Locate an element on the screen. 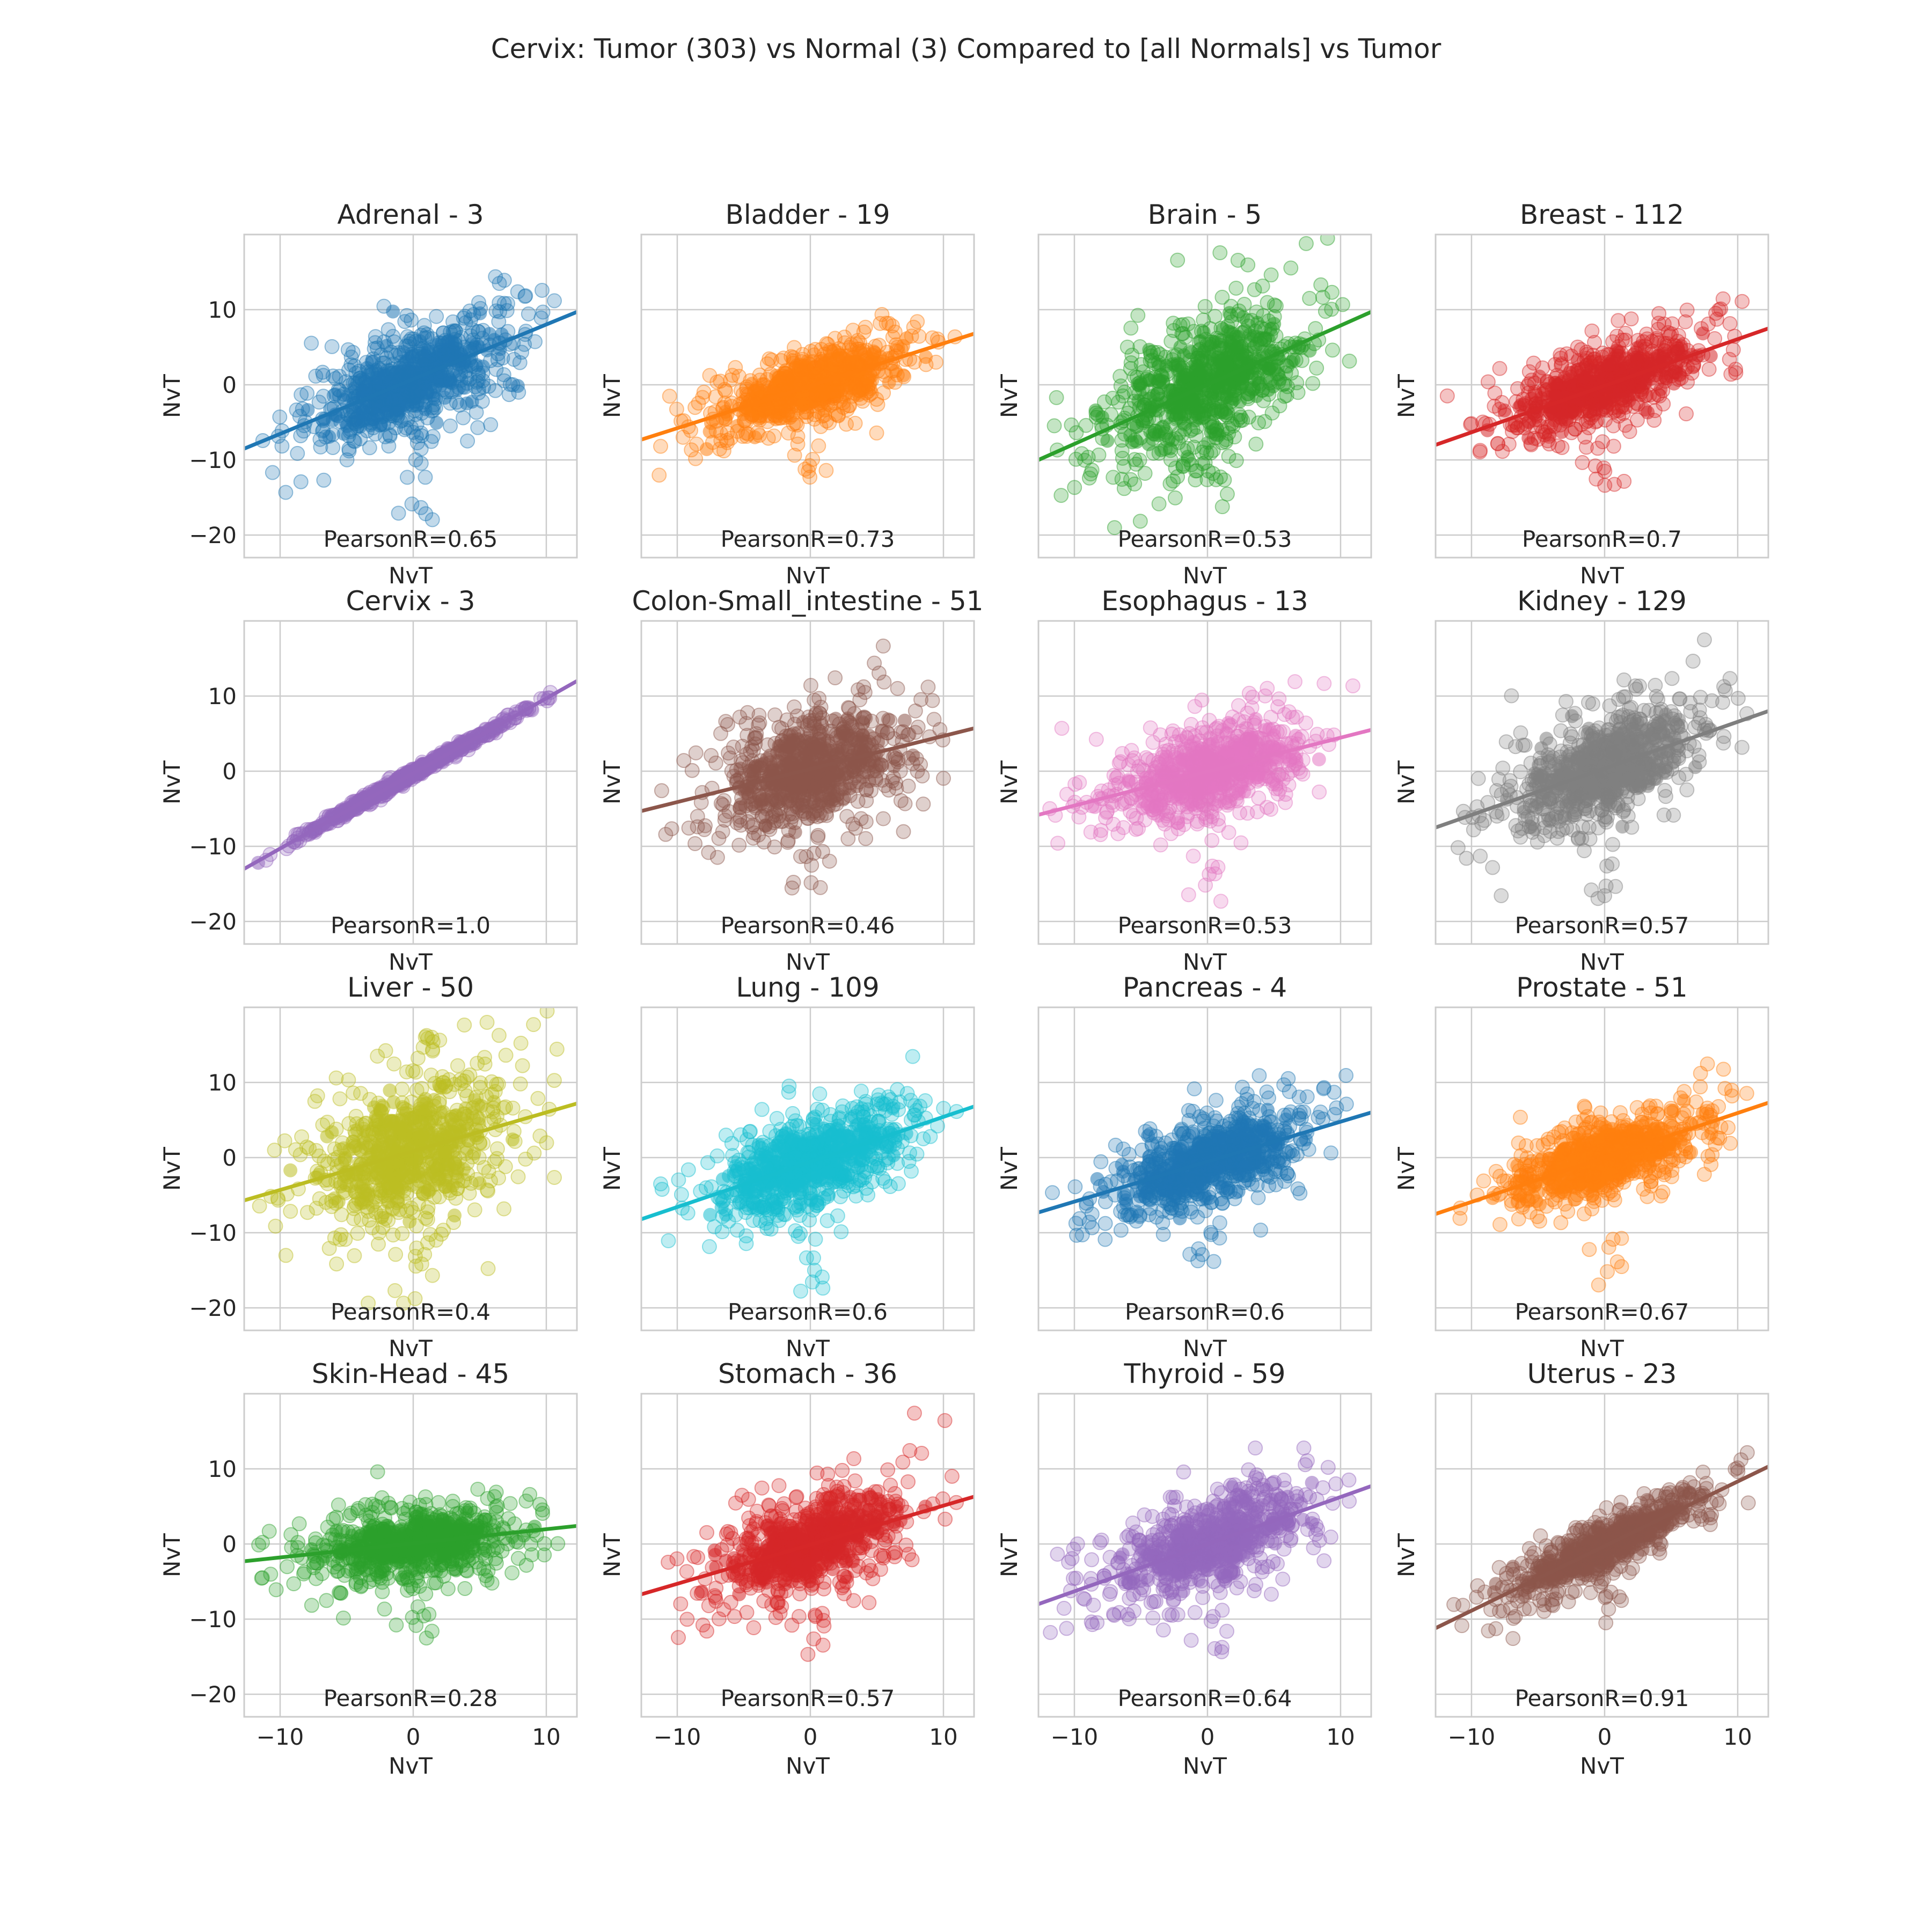 The width and height of the screenshot is (1932, 1932). y-tick-label: 0 is located at coordinates (229, 771).